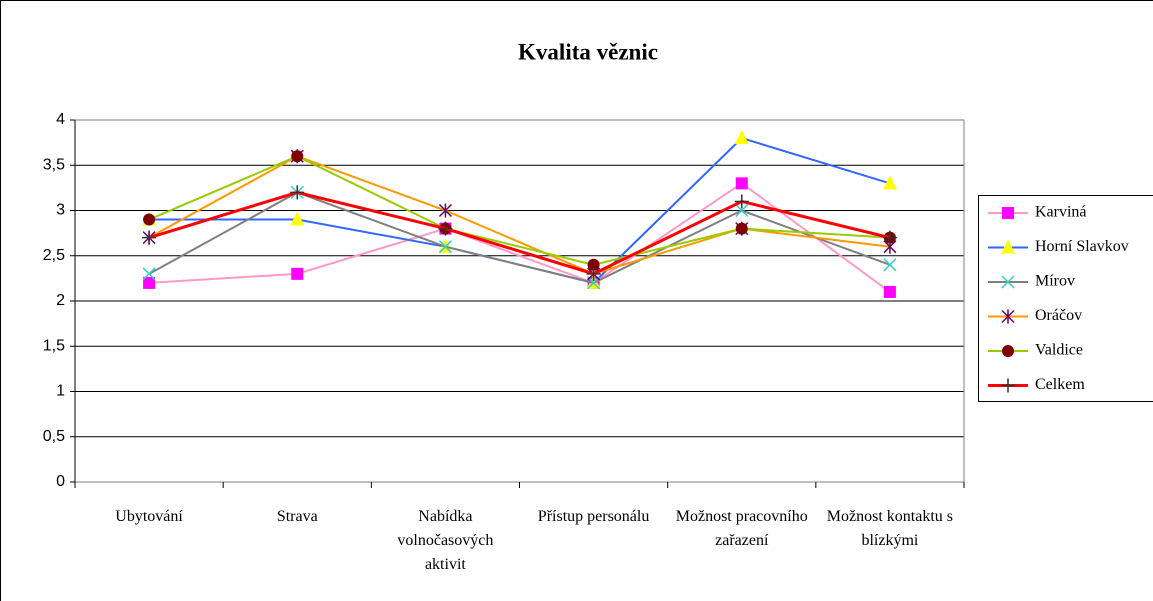 This screenshot has width=1153, height=601. I want to click on legend-box, so click(1065, 298).